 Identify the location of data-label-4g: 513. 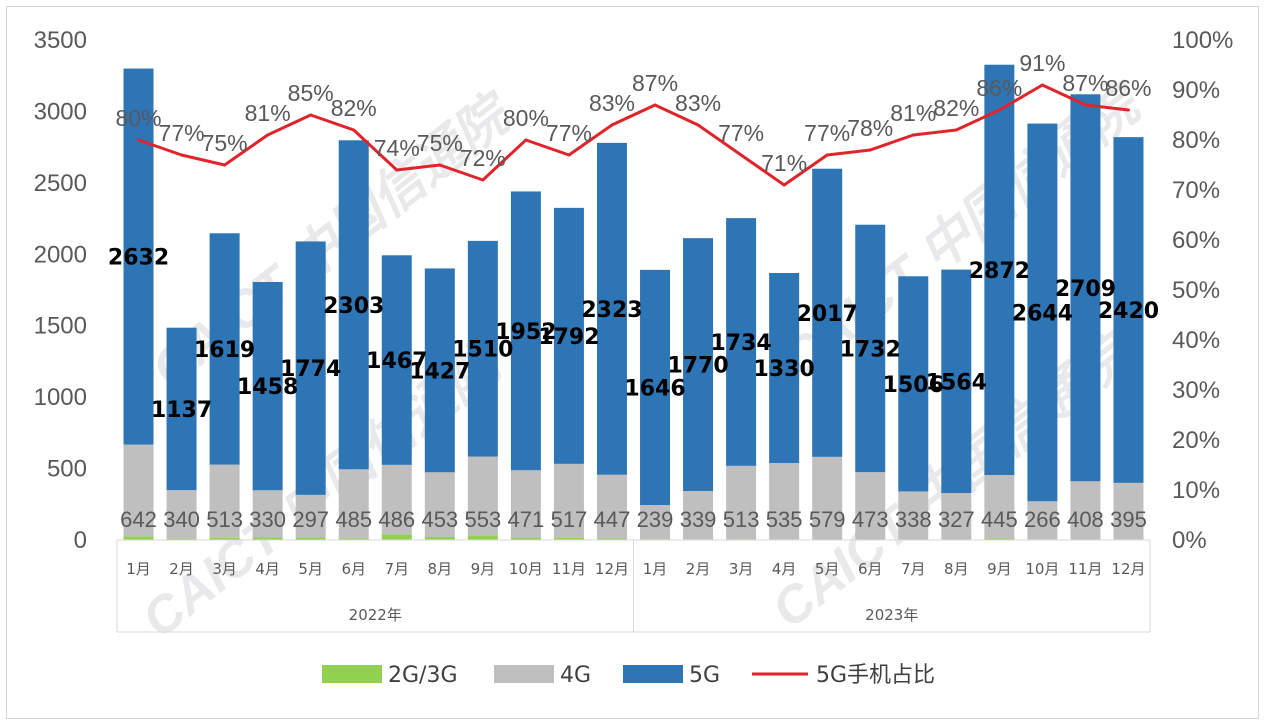
(741, 519).